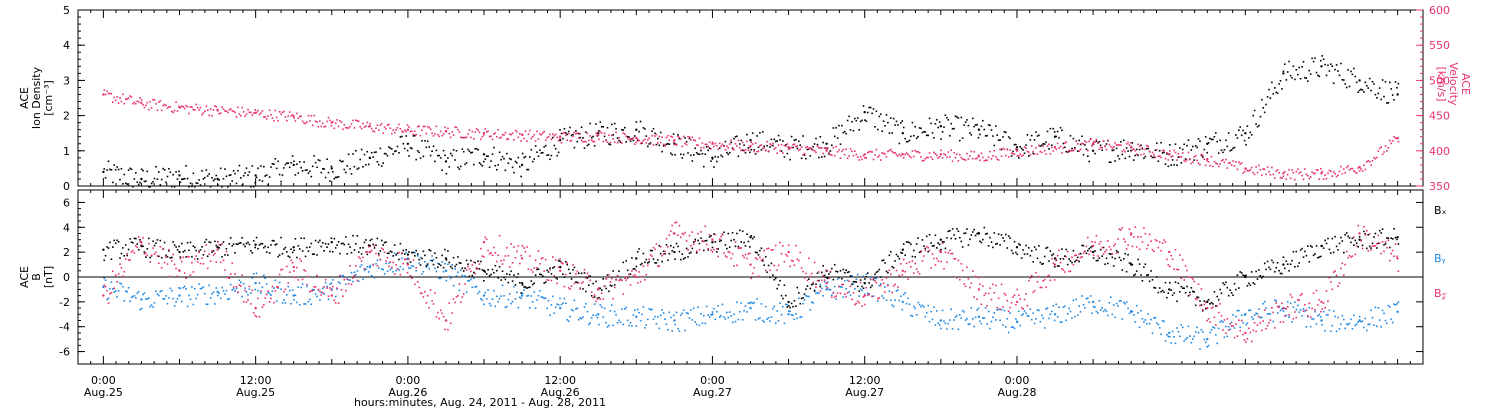 Image resolution: width=1500 pixels, height=410 pixels. I want to click on density-point-datapoint, so click(712, 157).